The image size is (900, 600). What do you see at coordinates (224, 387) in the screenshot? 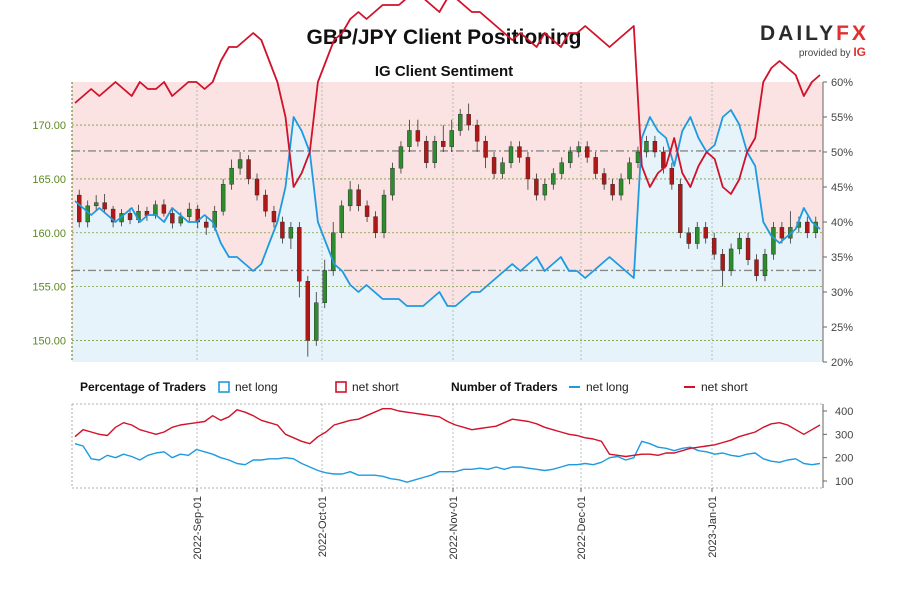
I see `legend-long-box-icon` at bounding box center [224, 387].